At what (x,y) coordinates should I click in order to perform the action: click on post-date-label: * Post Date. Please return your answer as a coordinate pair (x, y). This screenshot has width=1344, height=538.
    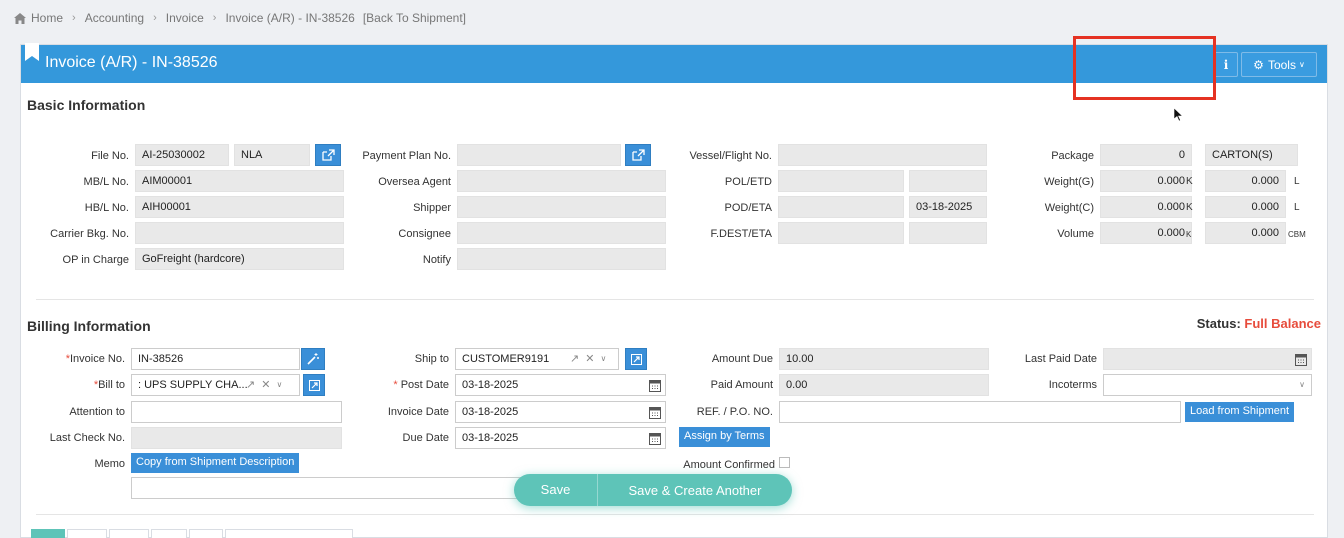
    Looking at the image, I should click on (421, 385).